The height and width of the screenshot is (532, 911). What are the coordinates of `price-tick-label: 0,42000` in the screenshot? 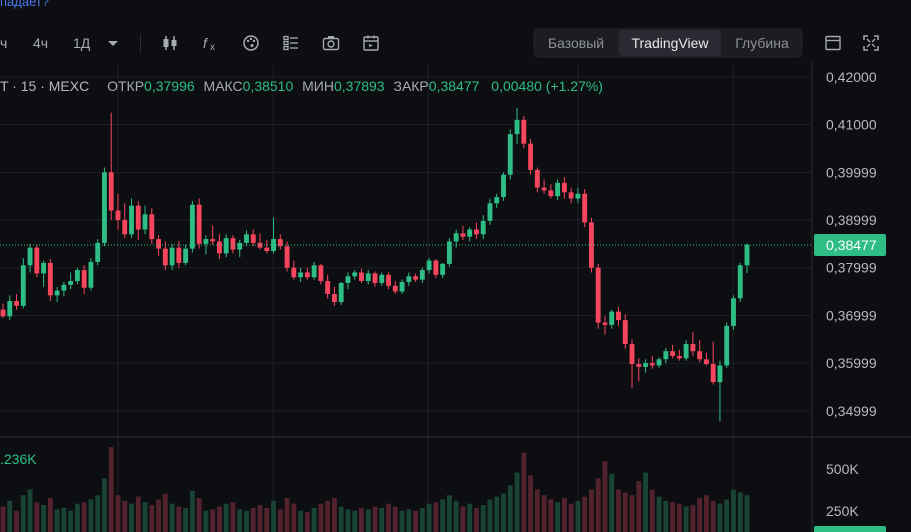 It's located at (851, 77).